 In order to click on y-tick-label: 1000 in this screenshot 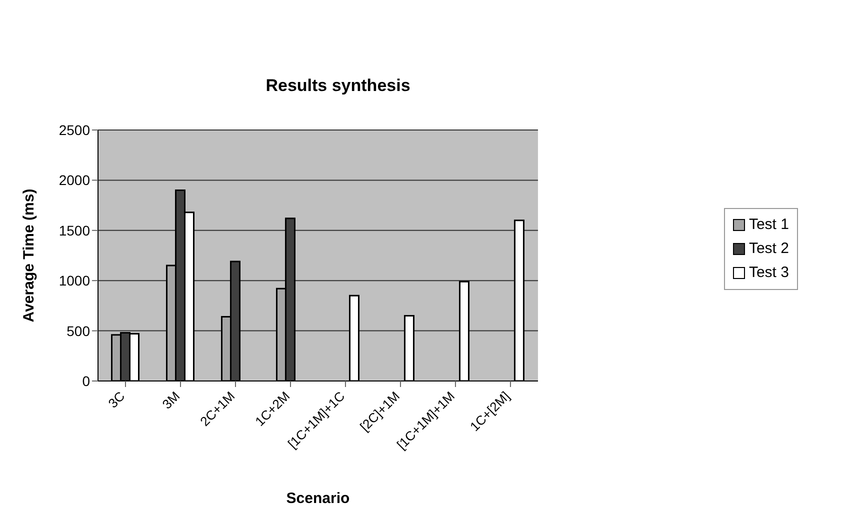, I will do `click(74, 280)`.